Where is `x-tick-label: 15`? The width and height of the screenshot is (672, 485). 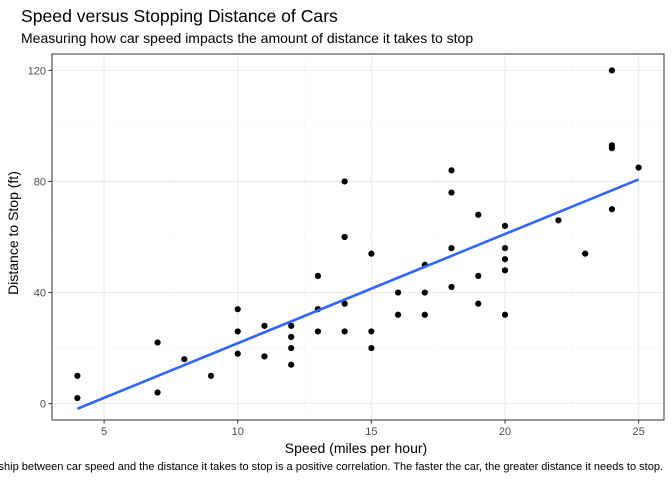
x-tick-label: 15 is located at coordinates (371, 432).